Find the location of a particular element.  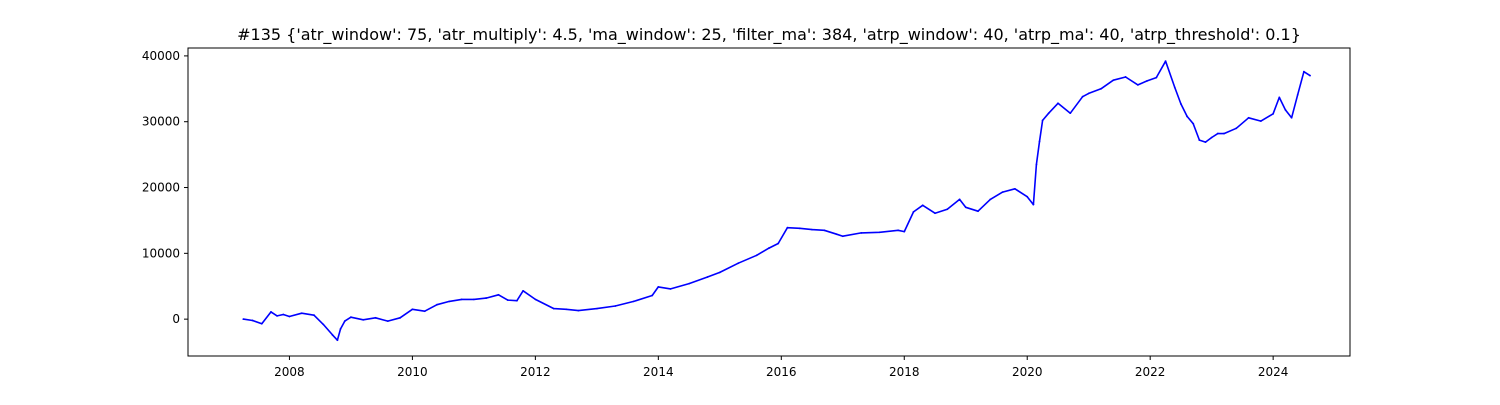

x-tick-label: 2016 is located at coordinates (781, 372).